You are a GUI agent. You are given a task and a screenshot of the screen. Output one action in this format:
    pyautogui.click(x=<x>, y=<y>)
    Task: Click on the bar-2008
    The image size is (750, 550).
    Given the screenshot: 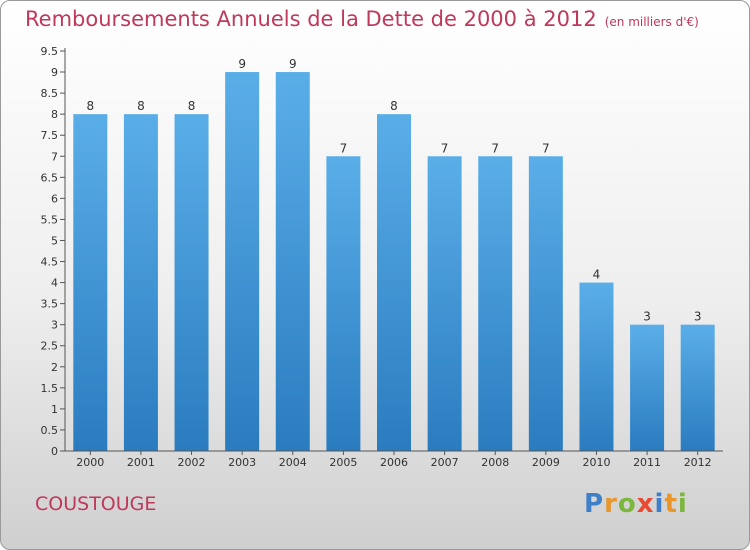 What is the action you would take?
    pyautogui.click(x=495, y=303)
    